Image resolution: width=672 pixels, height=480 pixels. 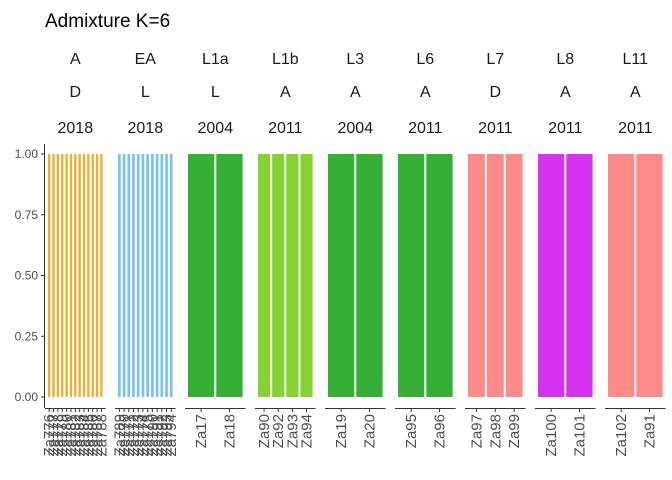 What do you see at coordinates (93, 435) in the screenshot?
I see `x-tick-label: Za786` at bounding box center [93, 435].